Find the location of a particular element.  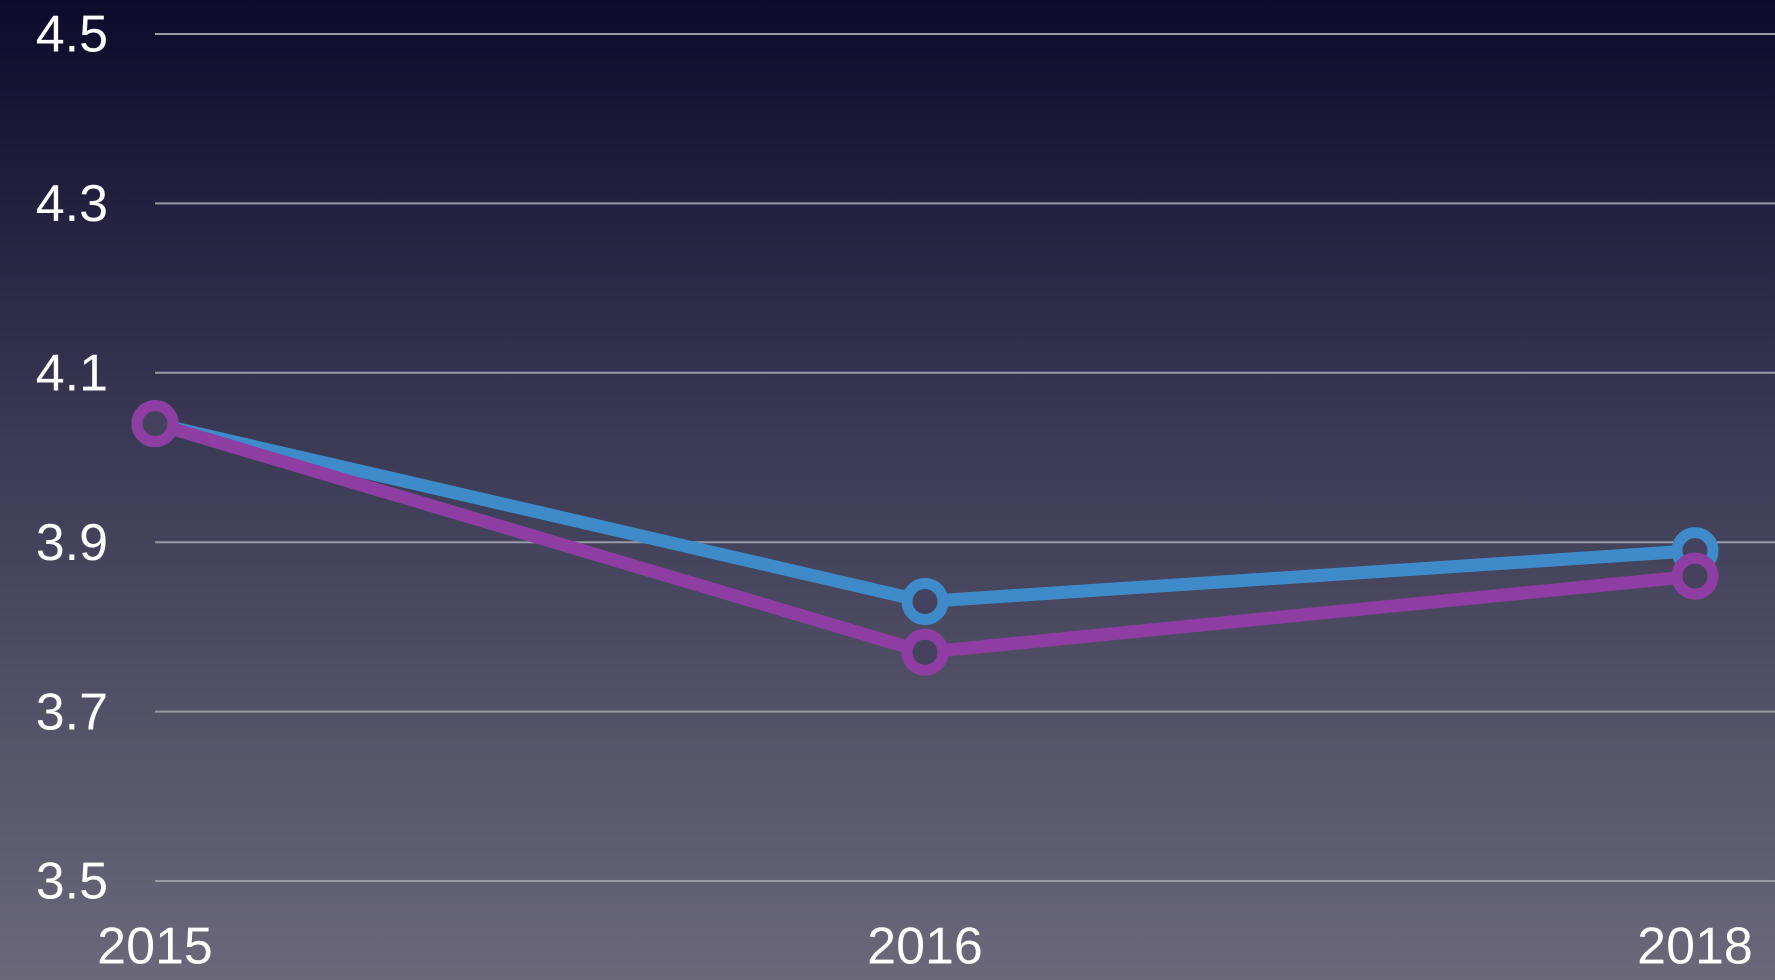

y-tick-label: 3.5 is located at coordinates (72, 882).